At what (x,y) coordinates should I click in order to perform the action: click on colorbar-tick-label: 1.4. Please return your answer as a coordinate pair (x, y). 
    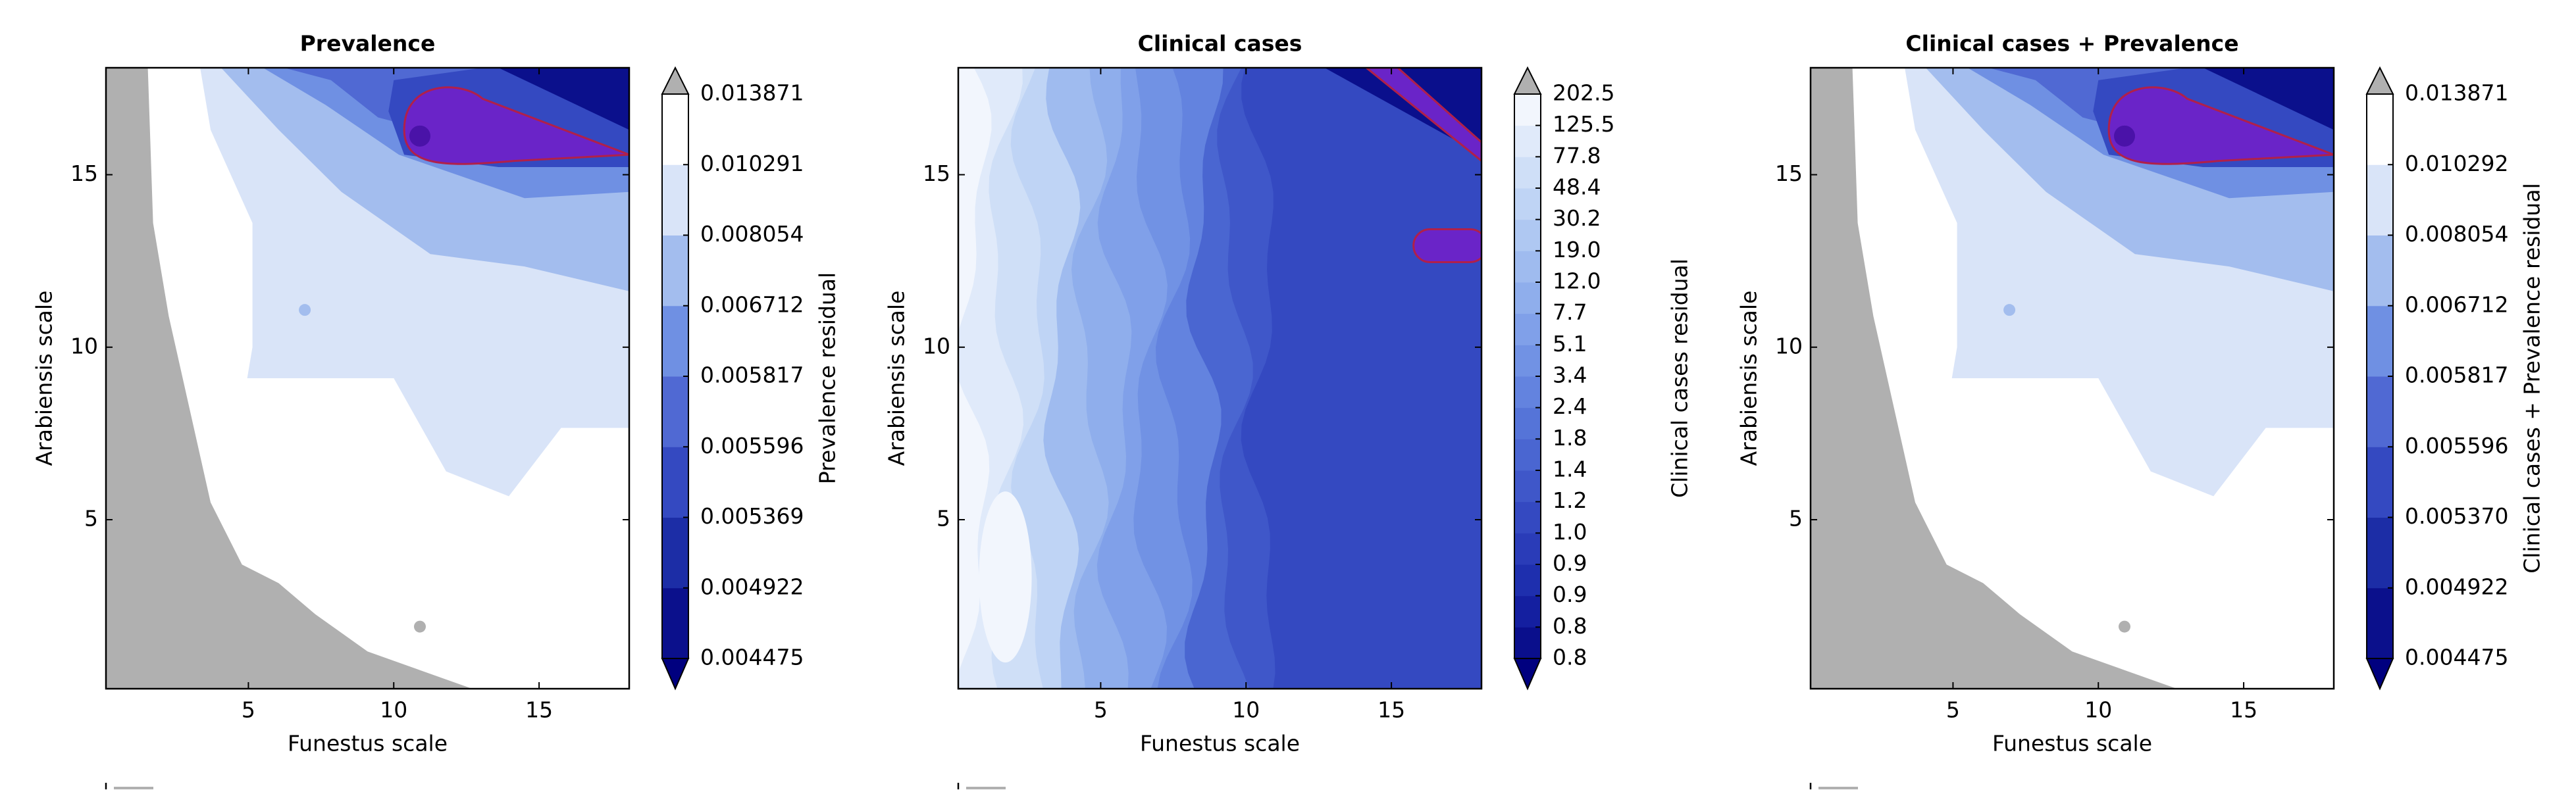
    Looking at the image, I should click on (1570, 469).